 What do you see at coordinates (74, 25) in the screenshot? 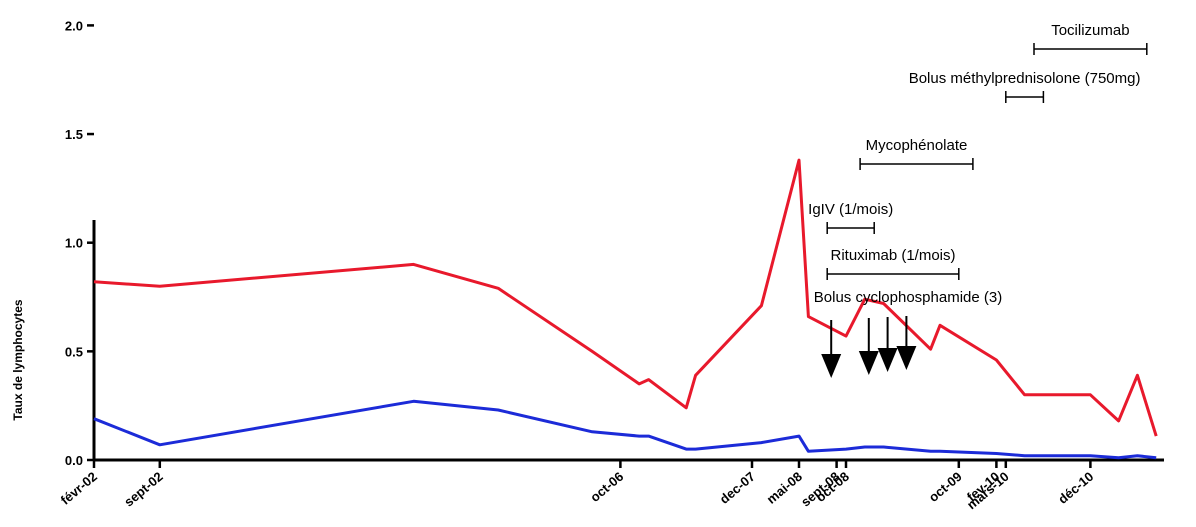
I see `y-tick-label: 2.0` at bounding box center [74, 25].